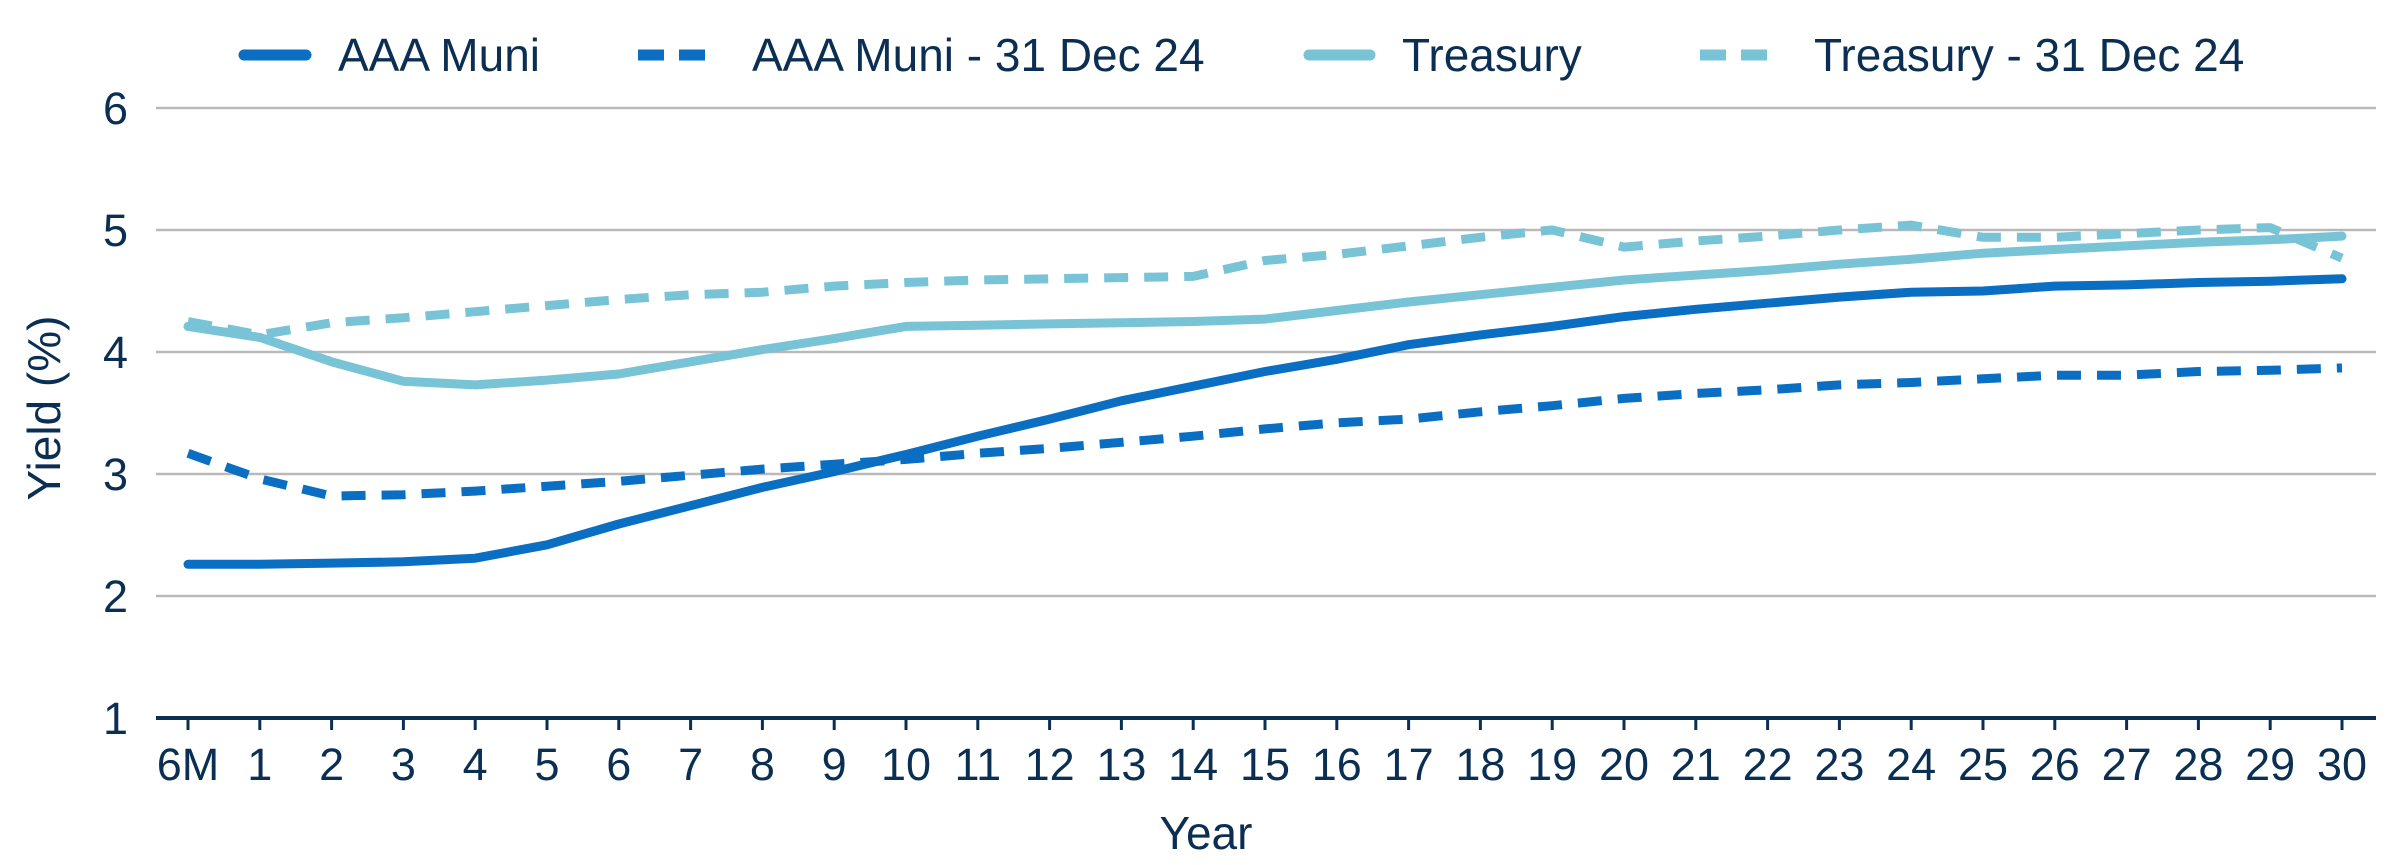 The width and height of the screenshot is (2396, 865). Describe the element at coordinates (2127, 764) in the screenshot. I see `x-tick-label: 27` at that location.